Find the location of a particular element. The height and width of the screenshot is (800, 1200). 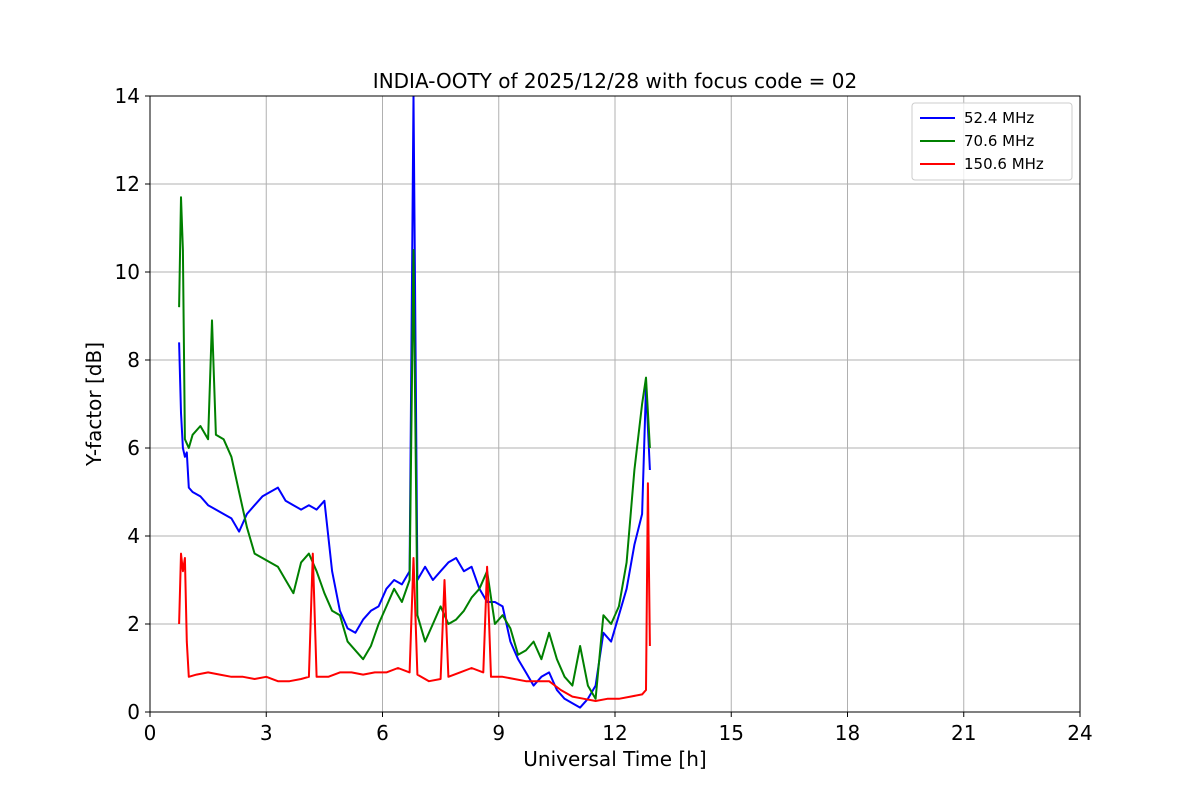

y-tick-label: 0 is located at coordinates (133, 712).